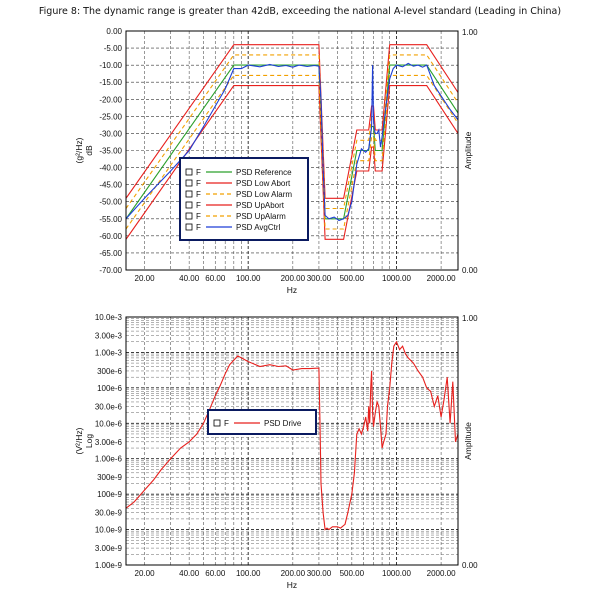  Describe the element at coordinates (109, 442) in the screenshot. I see `y-tick-label: 3.00e-6` at that location.